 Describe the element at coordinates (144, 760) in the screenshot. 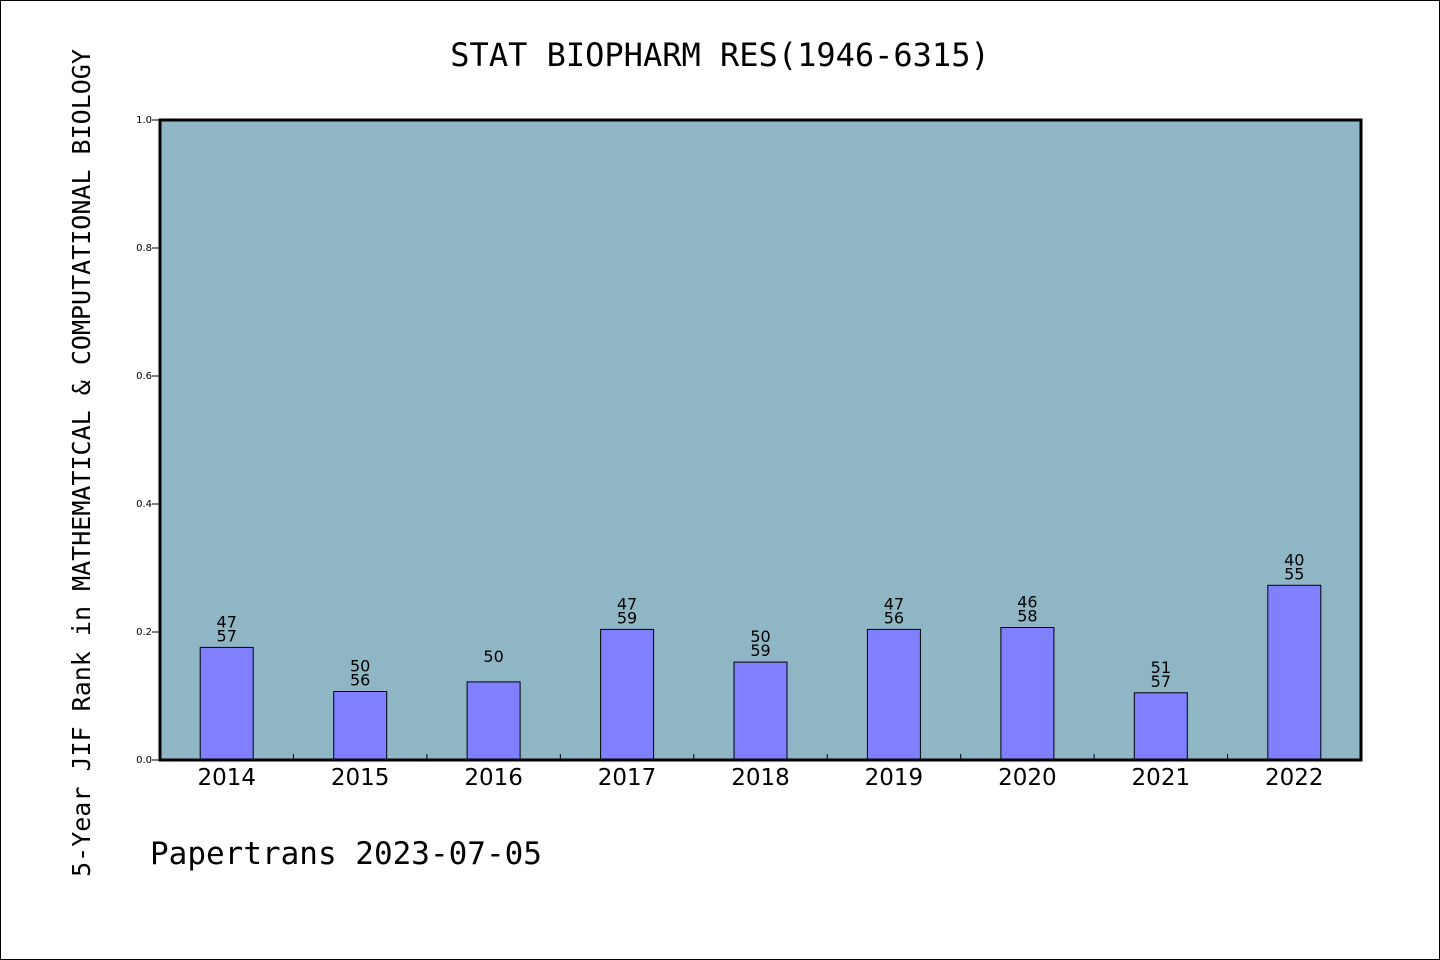

I see `y-tick-label: 0.0` at that location.